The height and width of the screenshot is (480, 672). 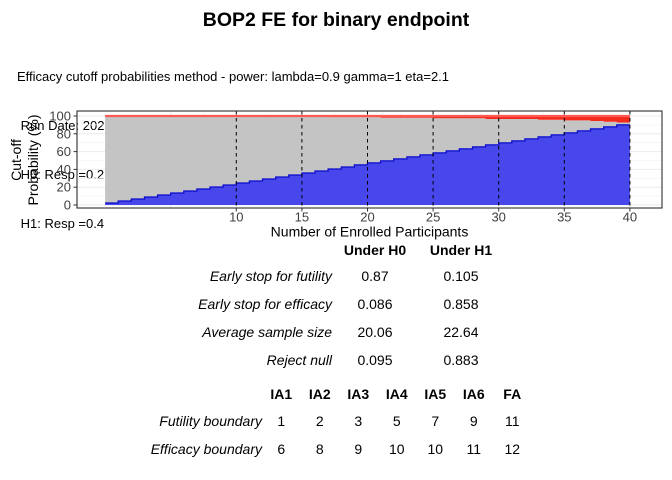 I want to click on y-tick-label: 80, so click(x=64, y=133).